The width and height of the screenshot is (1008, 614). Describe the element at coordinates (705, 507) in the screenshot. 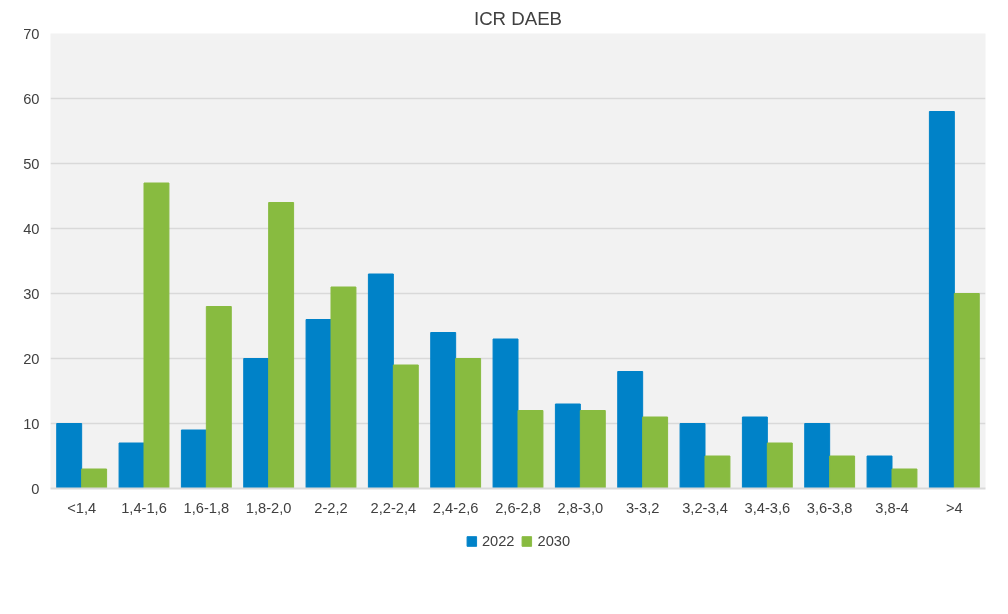

I see `x-tick-label: 3,2-3,4` at that location.